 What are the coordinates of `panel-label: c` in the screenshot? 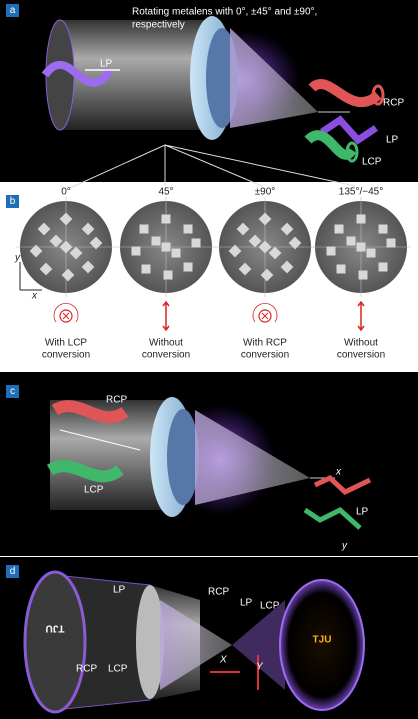 It's located at (12, 391).